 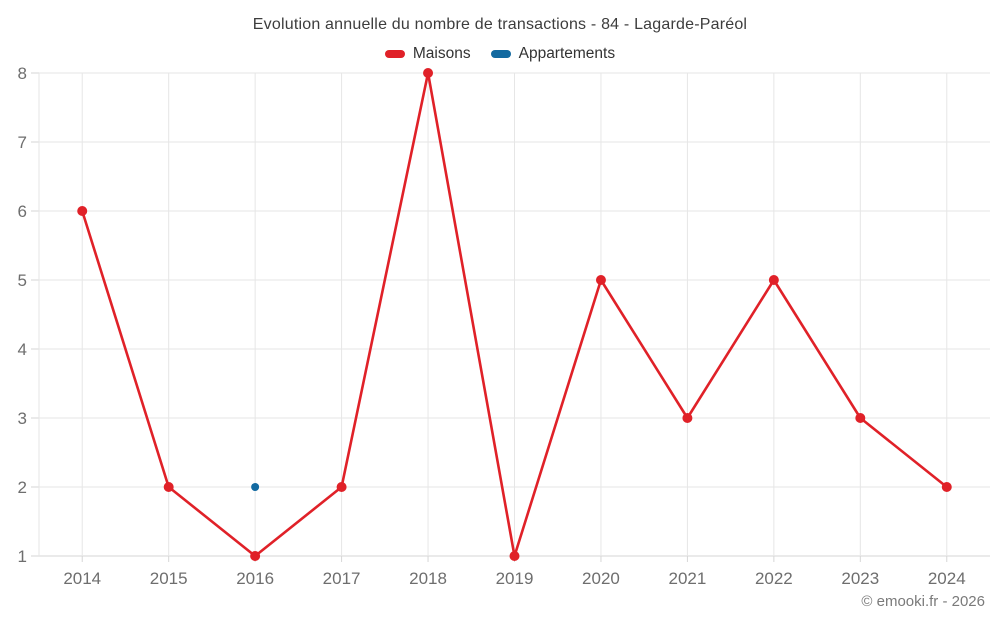 I want to click on x-axis-tick-label: 2016, so click(x=255, y=578).